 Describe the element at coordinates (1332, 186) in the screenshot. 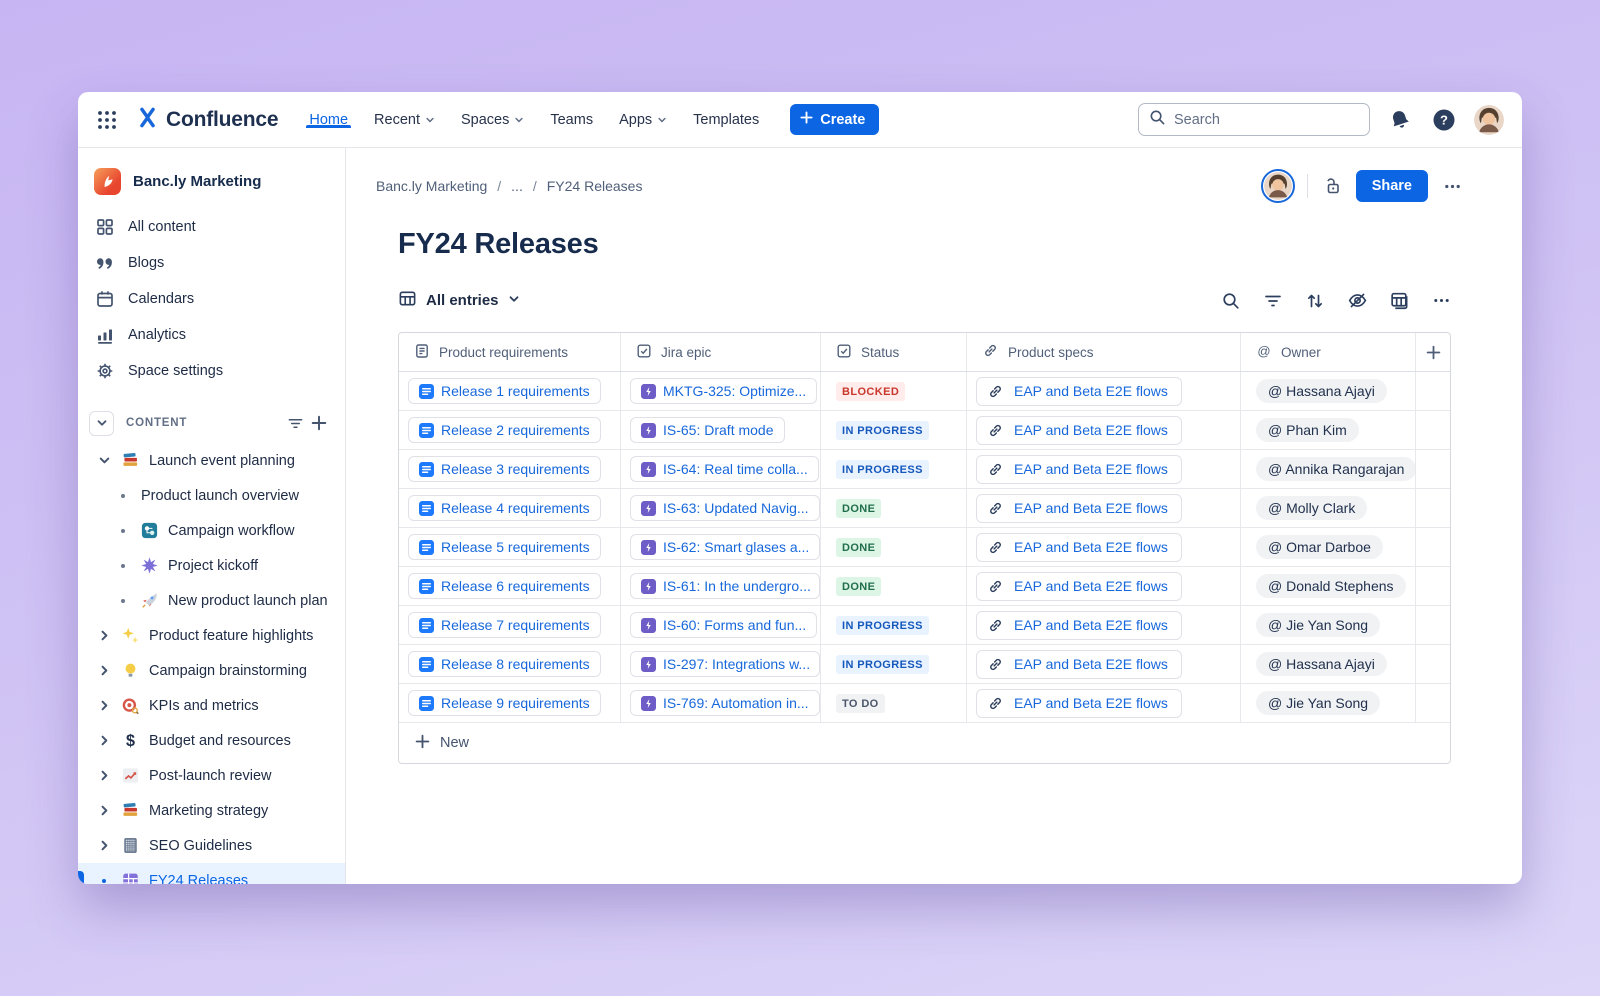

I see `unlock-icon` at that location.